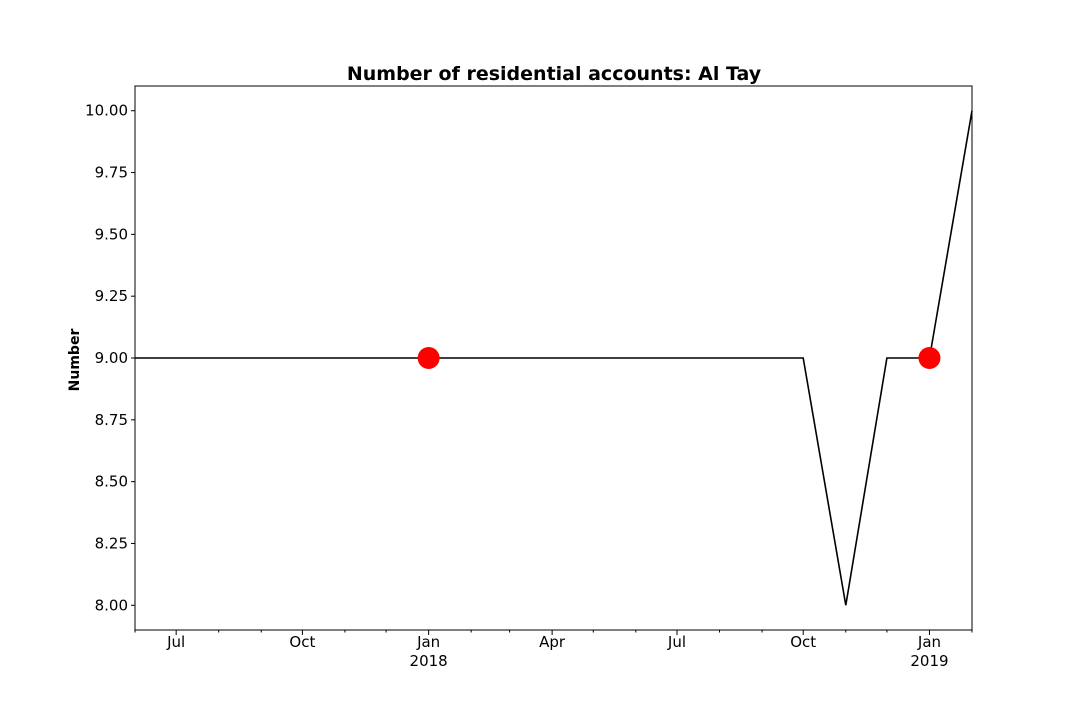 This screenshot has width=1080, height=720. Describe the element at coordinates (111, 296) in the screenshot. I see `y-tick-label: 9.25` at that location.